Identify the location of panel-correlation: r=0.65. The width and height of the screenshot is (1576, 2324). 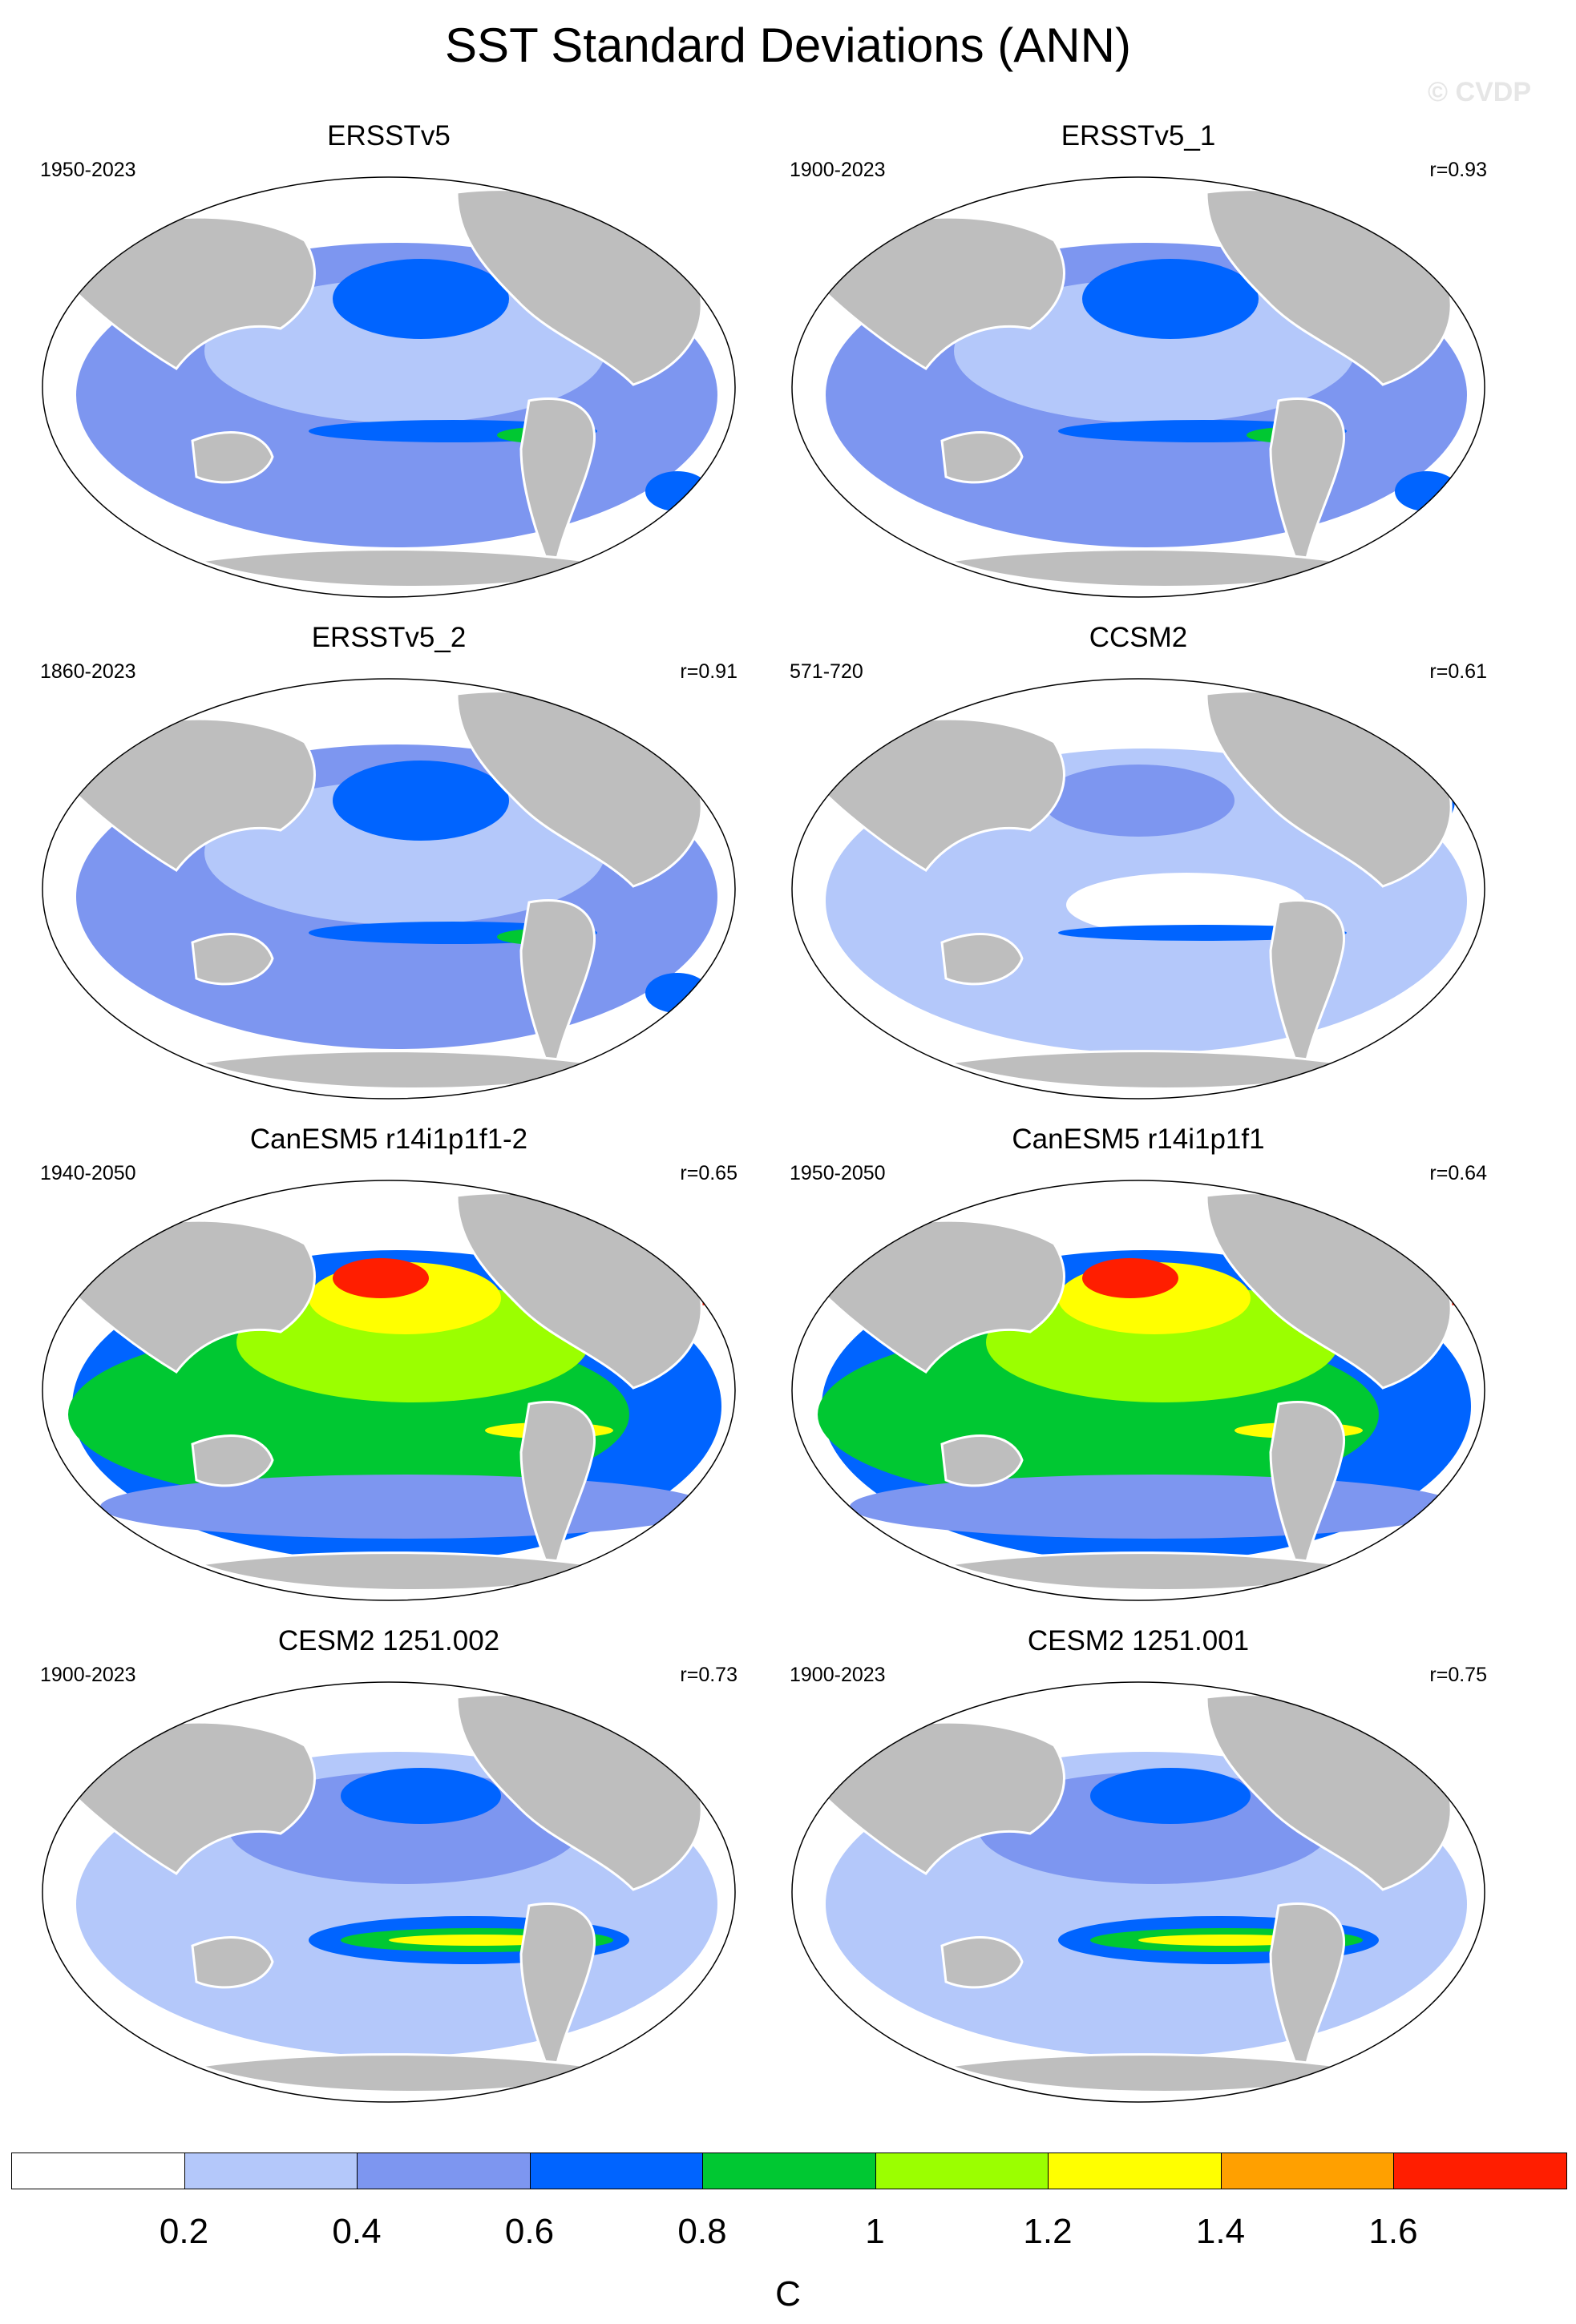
(708, 1173).